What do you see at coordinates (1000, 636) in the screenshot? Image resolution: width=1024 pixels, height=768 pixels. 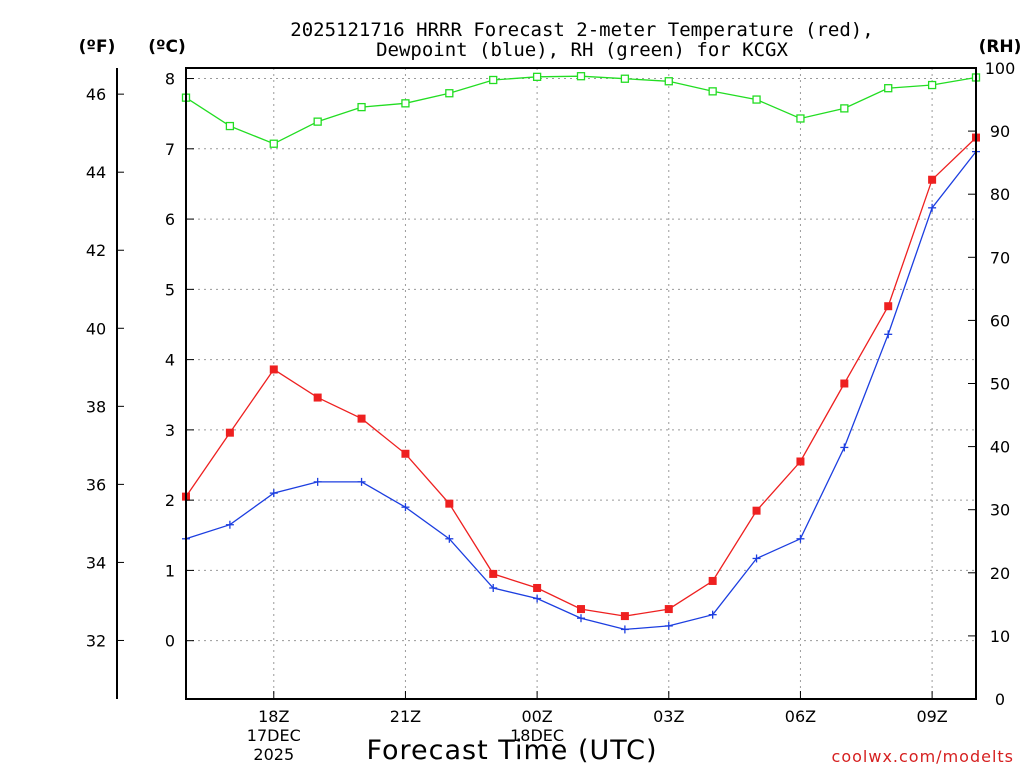 I see `rh-tick-label: 10` at bounding box center [1000, 636].